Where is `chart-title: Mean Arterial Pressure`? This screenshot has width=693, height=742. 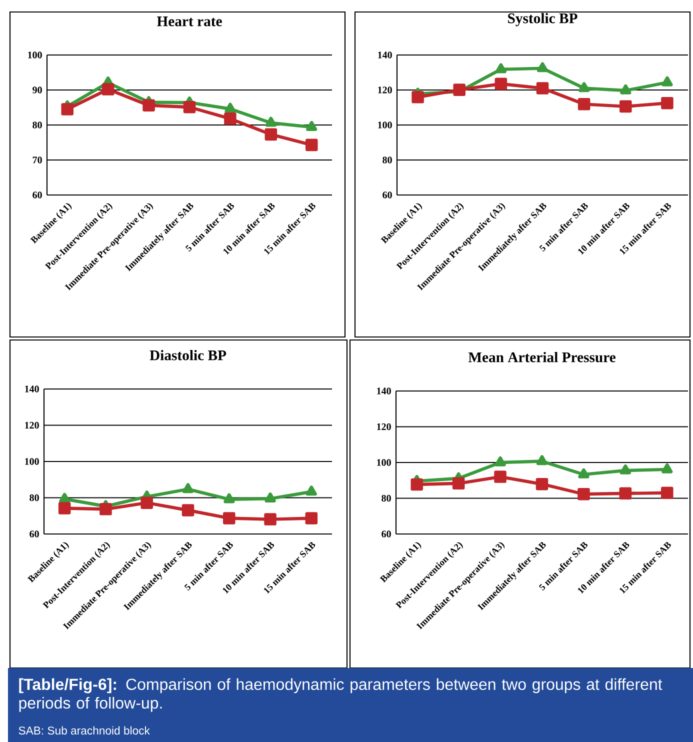 chart-title: Mean Arterial Pressure is located at coordinates (542, 357).